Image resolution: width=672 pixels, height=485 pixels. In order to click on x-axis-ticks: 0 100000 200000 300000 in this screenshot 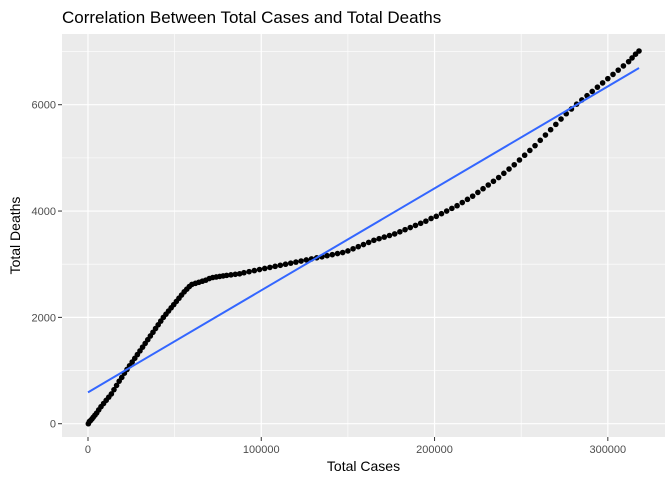, I will do `click(355, 446)`.